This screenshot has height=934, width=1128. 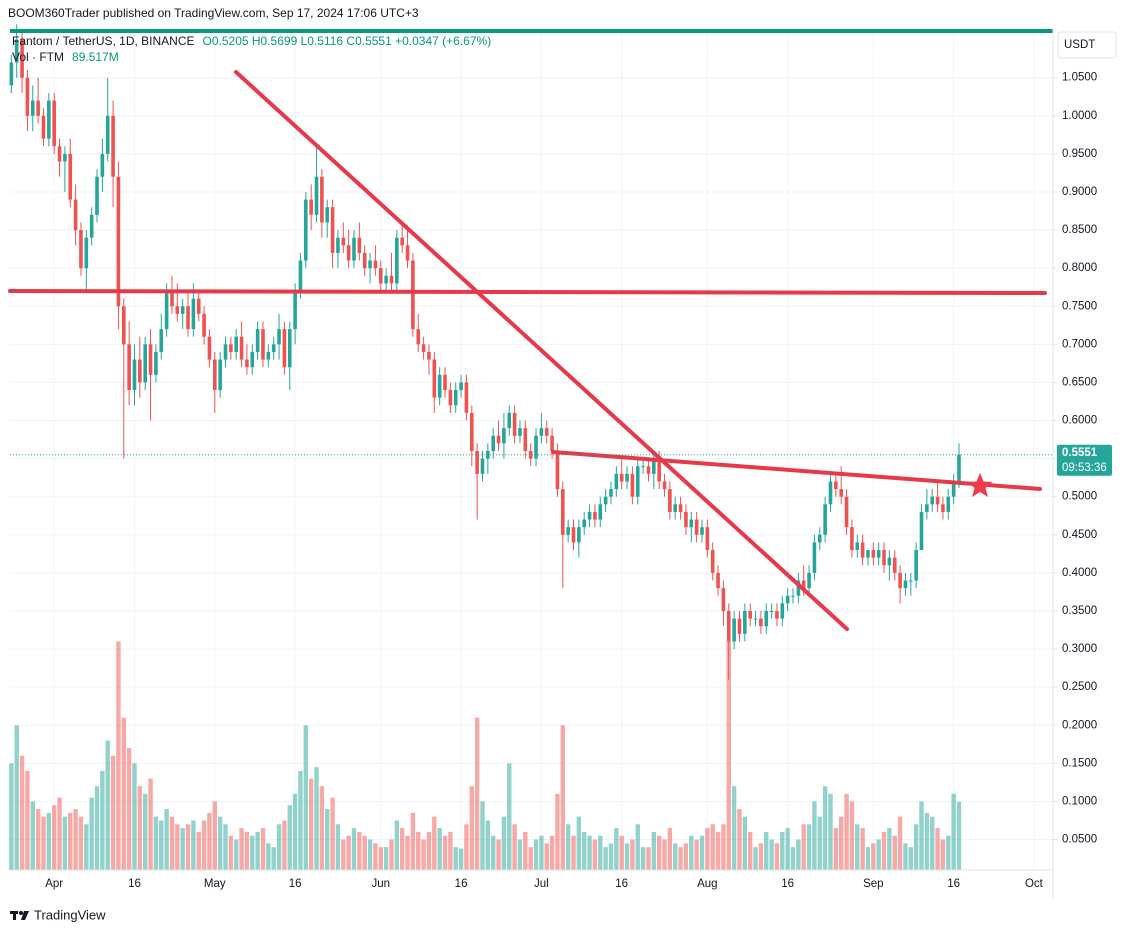 I want to click on currency-button, so click(x=1087, y=45).